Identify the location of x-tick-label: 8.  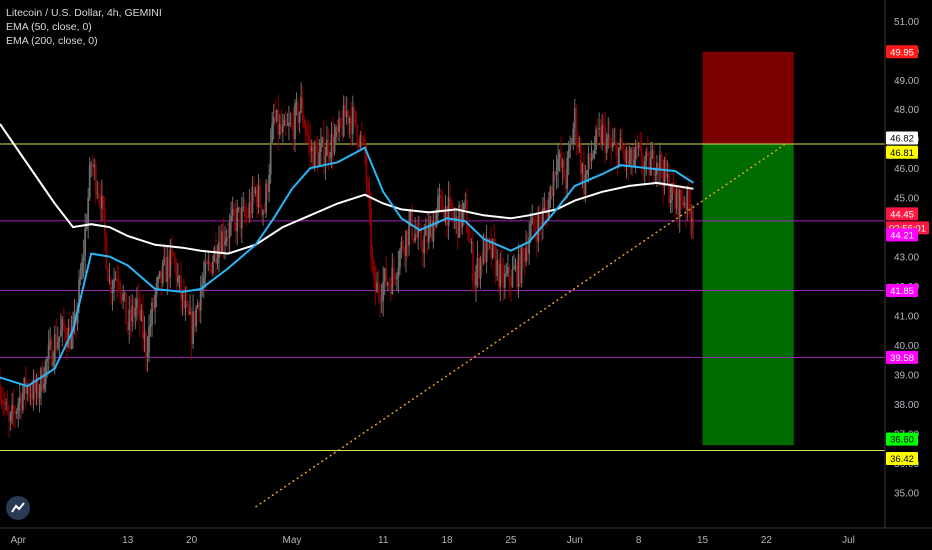
(639, 540).